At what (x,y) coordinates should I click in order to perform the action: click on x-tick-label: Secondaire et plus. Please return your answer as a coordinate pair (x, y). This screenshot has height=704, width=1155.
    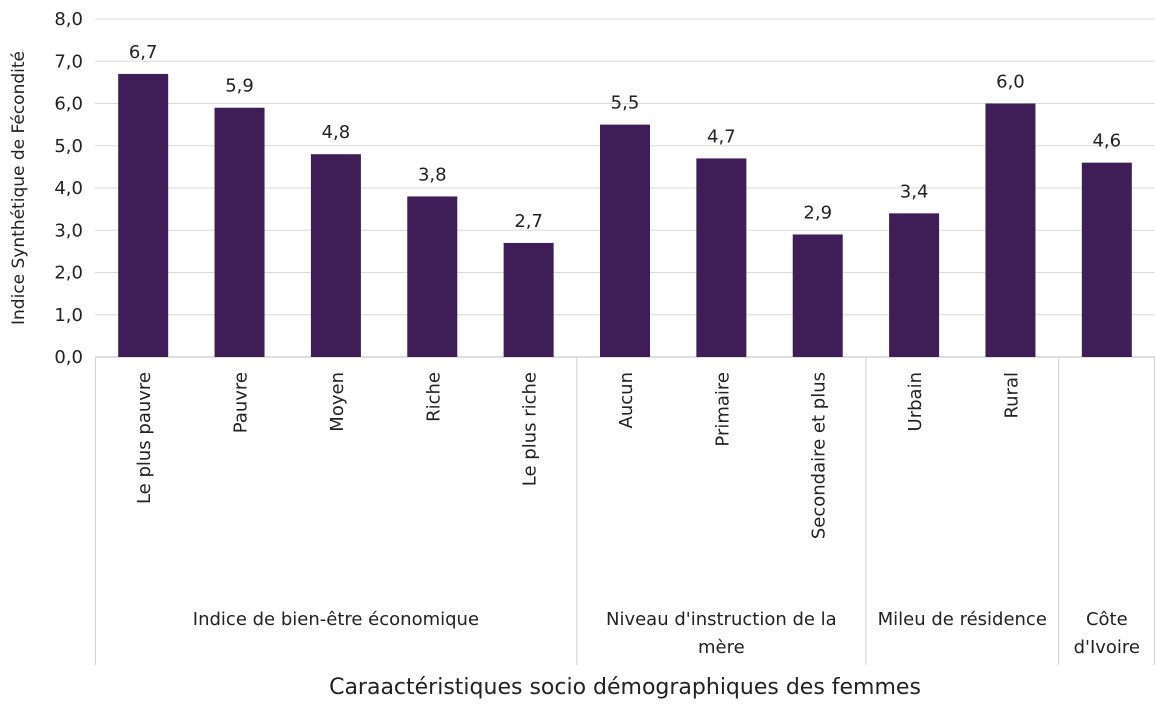
    Looking at the image, I should click on (819, 455).